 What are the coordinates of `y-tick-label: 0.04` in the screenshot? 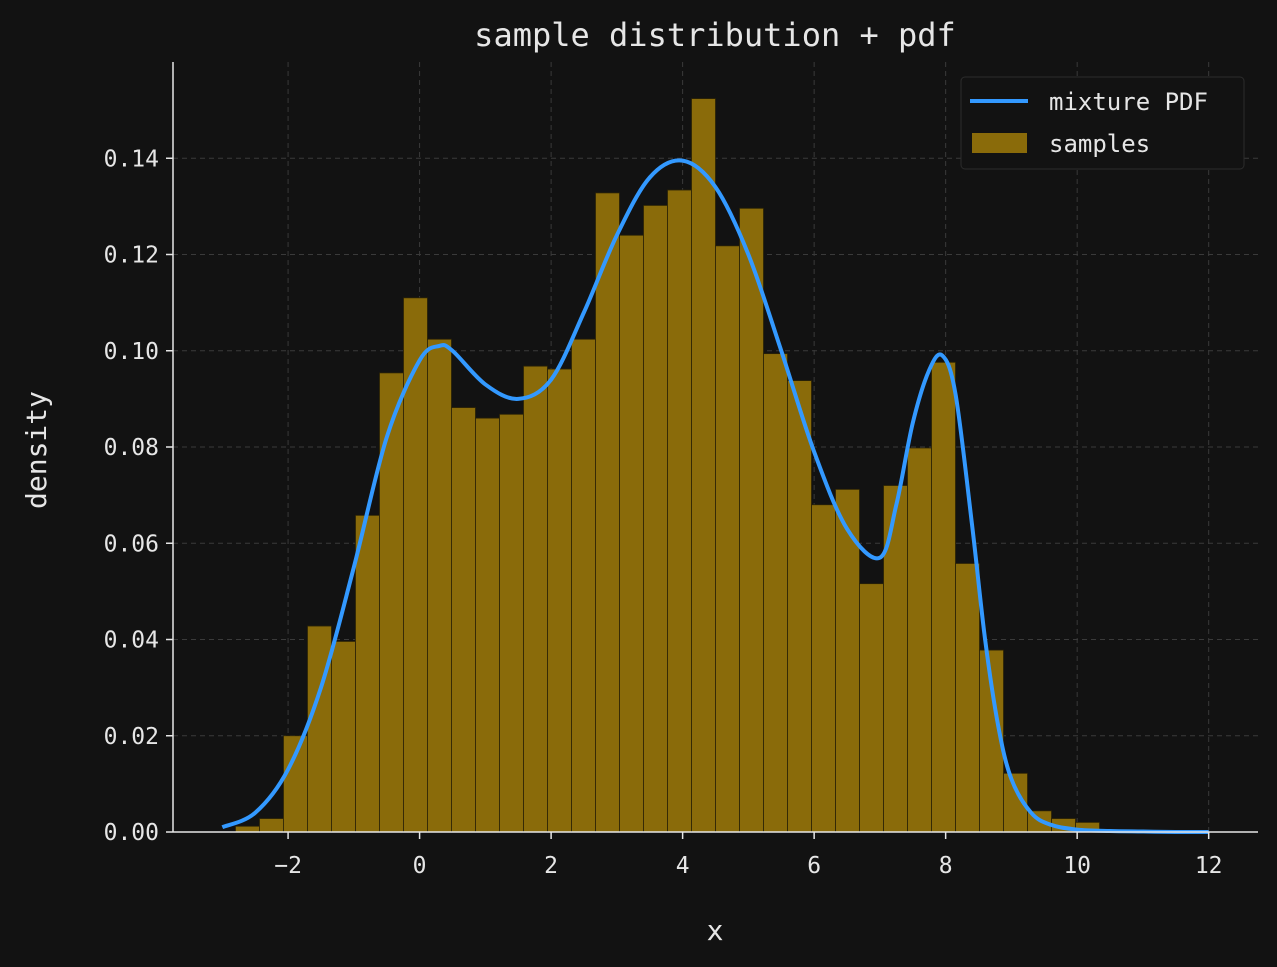 It's located at (131, 641).